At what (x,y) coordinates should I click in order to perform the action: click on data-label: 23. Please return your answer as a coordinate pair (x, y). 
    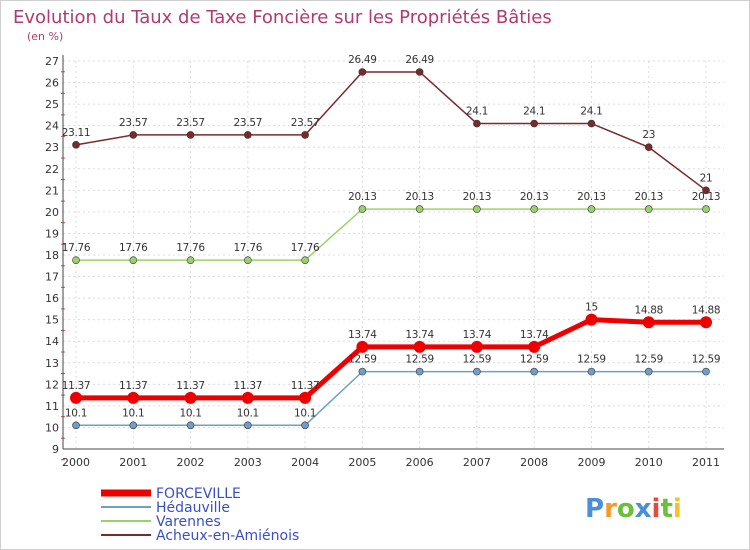
    Looking at the image, I should click on (648, 135).